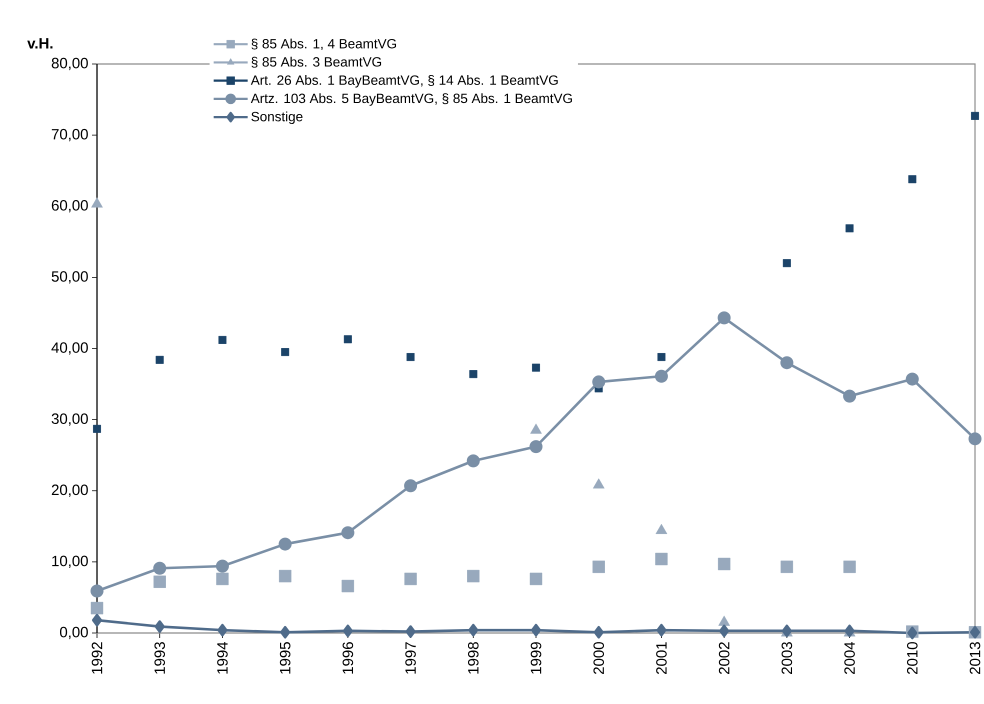 Image resolution: width=984 pixels, height=704 pixels. What do you see at coordinates (849, 658) in the screenshot?
I see `x-tick-label: 2004` at bounding box center [849, 658].